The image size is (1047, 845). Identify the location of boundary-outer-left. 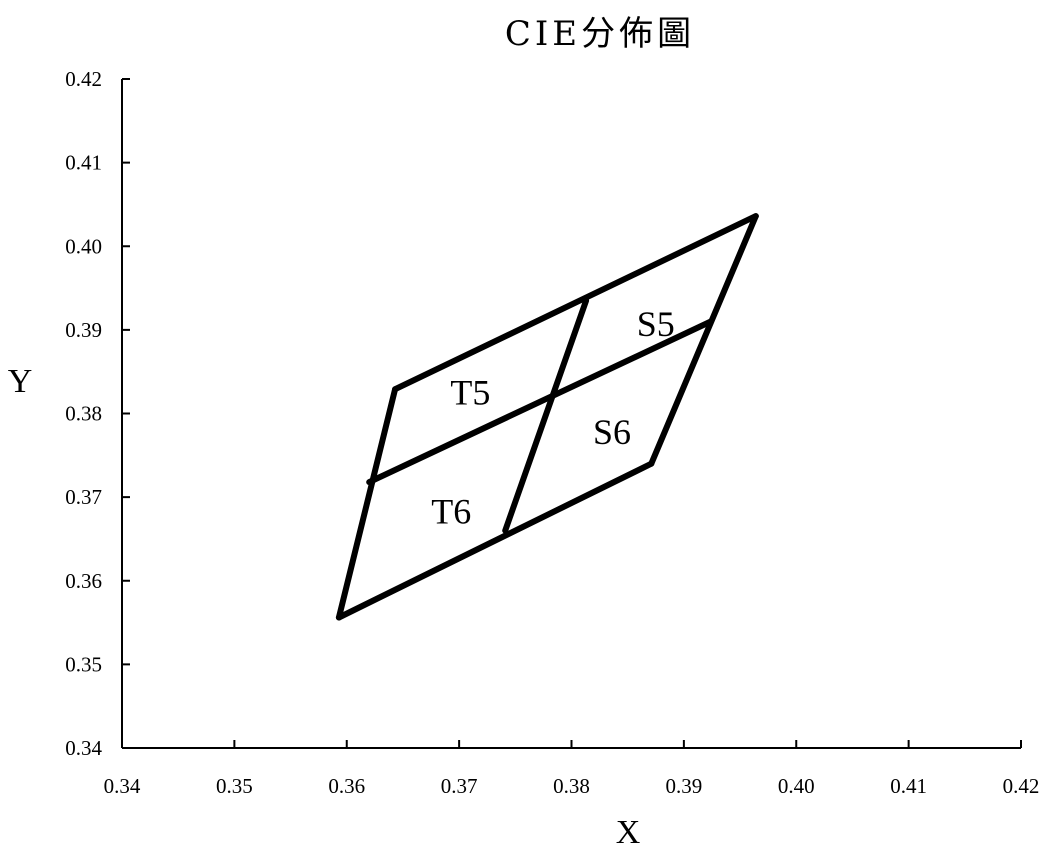
(367, 503).